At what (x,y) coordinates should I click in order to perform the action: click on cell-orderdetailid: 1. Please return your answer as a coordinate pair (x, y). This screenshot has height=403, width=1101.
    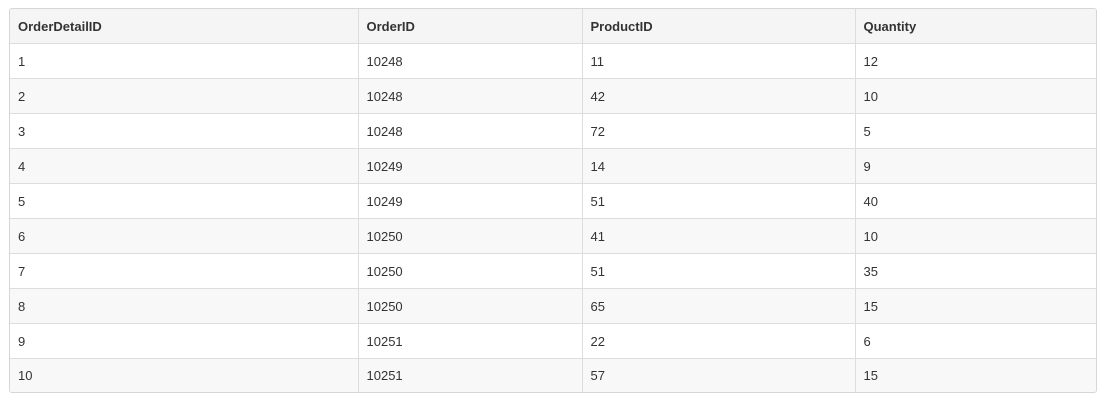
    Looking at the image, I should click on (184, 61).